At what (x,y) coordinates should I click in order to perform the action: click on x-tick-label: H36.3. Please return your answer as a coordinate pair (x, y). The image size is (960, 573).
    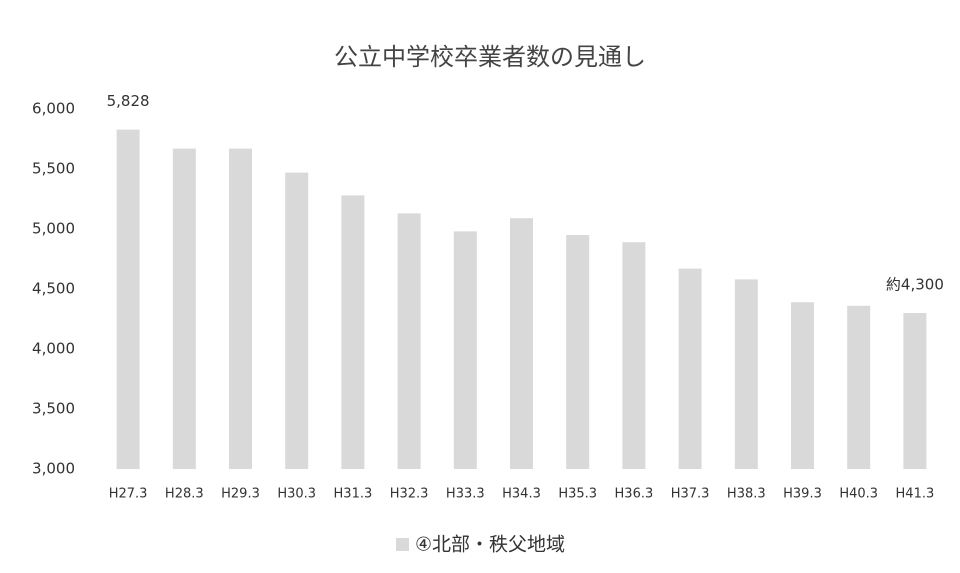
    Looking at the image, I should click on (634, 494).